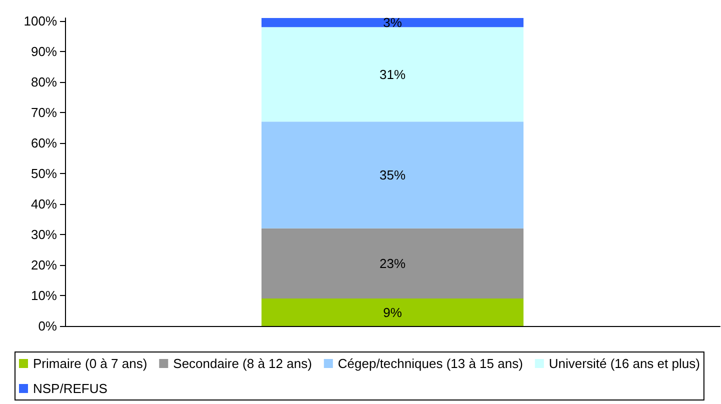  Describe the element at coordinates (90, 363) in the screenshot. I see `legend-label: Primaire (0 à 7 ans)` at that location.